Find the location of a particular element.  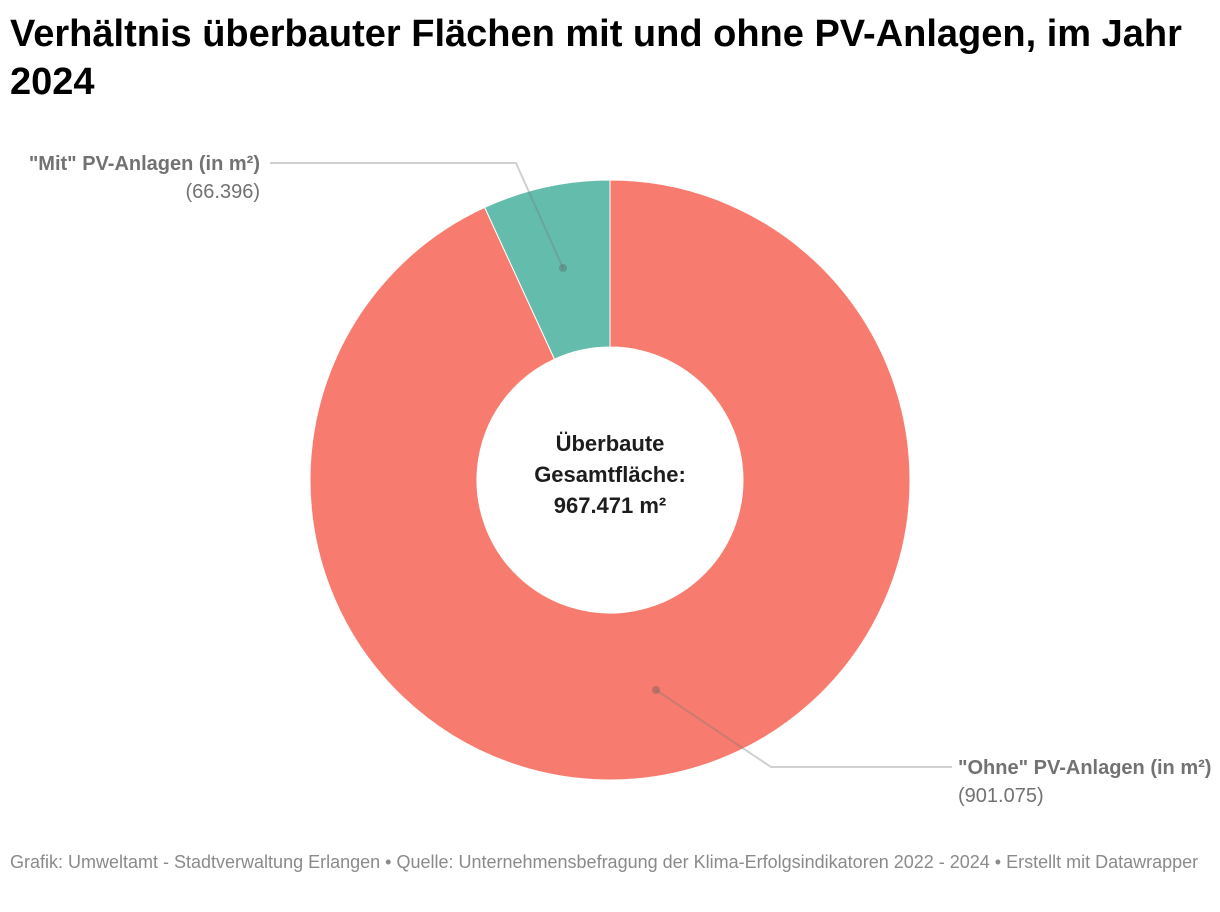

center-label-line3: 967.471 m² is located at coordinates (610, 505).